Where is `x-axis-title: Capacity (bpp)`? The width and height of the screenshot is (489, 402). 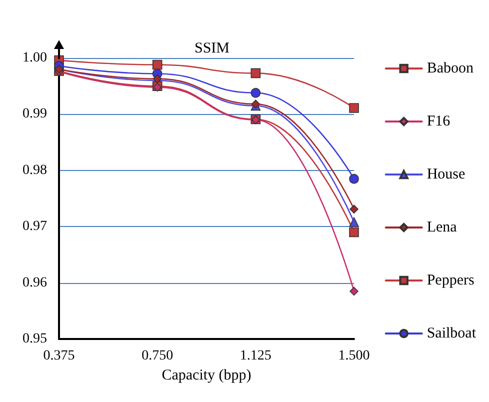
x-axis-title: Capacity (bpp) is located at coordinates (207, 375).